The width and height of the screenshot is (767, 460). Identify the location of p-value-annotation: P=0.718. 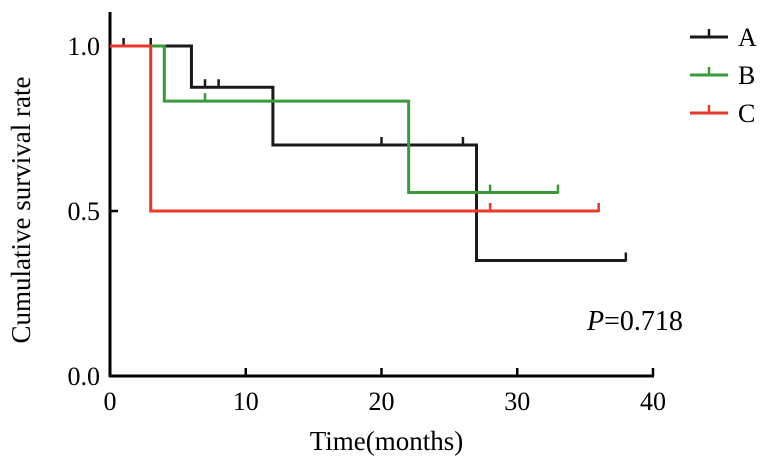
(634, 321).